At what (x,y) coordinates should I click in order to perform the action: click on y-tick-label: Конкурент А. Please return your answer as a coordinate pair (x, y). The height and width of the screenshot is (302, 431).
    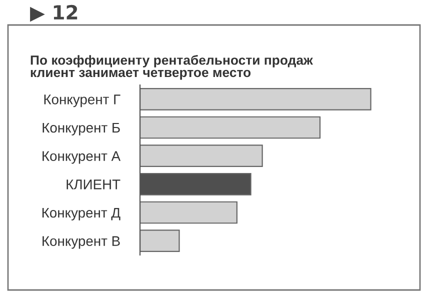
    Looking at the image, I should click on (81, 157).